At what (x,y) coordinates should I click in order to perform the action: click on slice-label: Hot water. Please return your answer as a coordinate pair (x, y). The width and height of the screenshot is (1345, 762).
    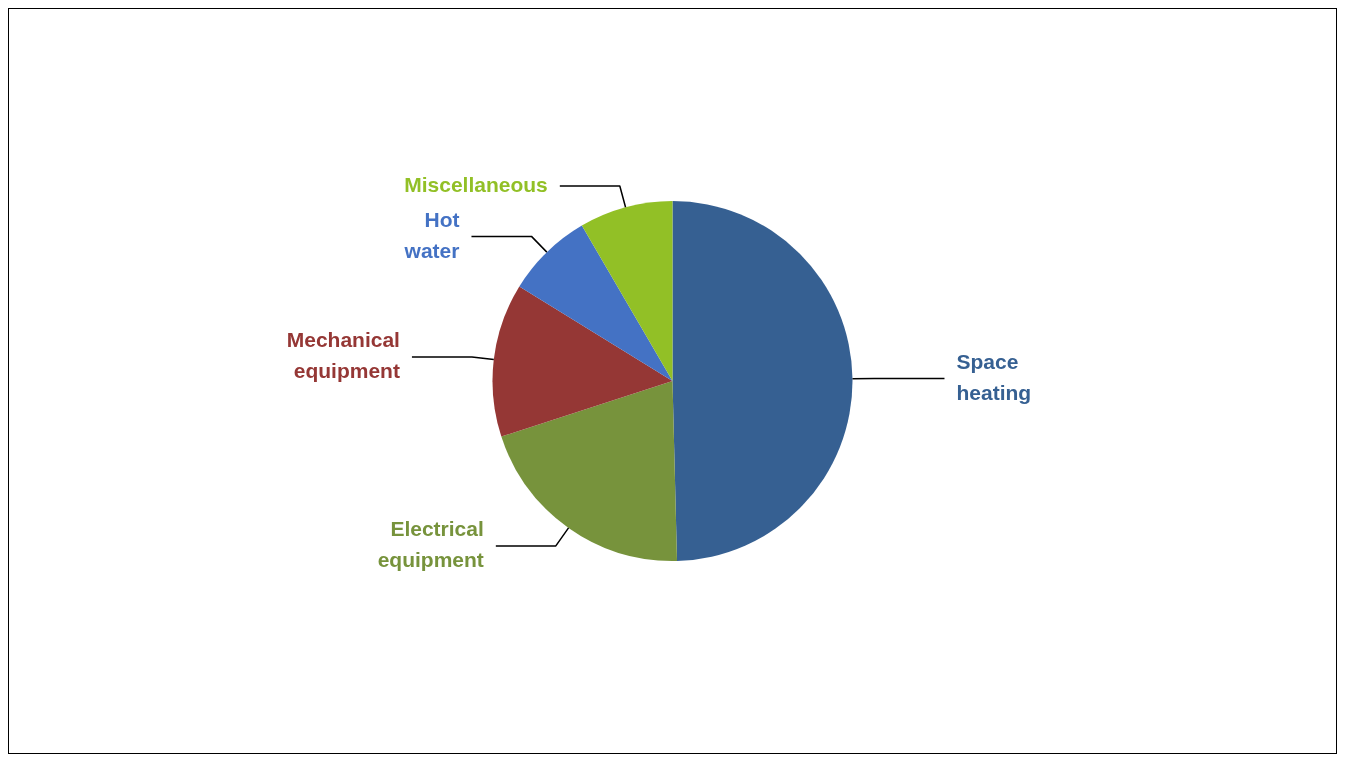
    Looking at the image, I should click on (431, 234).